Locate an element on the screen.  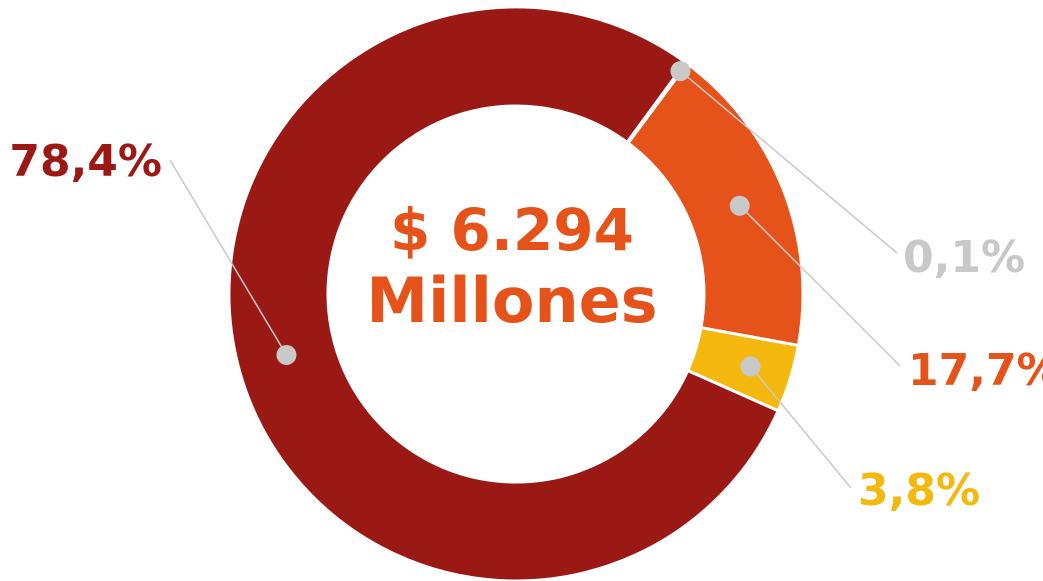
center-unit: Millones is located at coordinates (511, 300).